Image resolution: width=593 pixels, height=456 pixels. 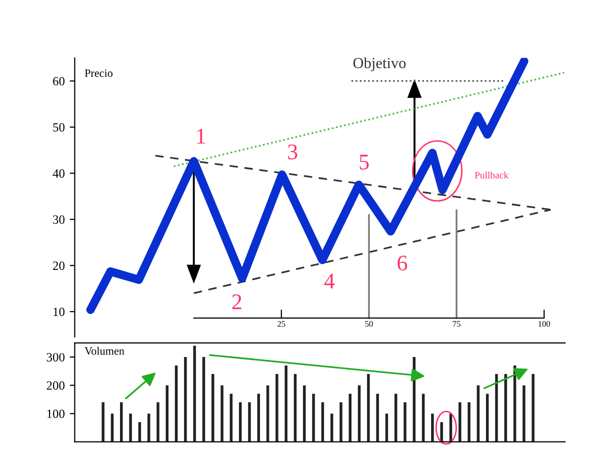 What do you see at coordinates (456, 324) in the screenshot?
I see `x-tick-label: 75` at bounding box center [456, 324].